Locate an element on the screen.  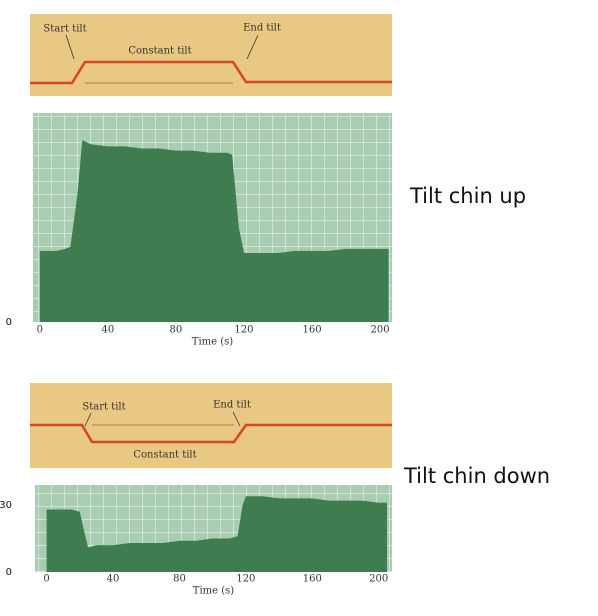
side-label: Tilt chin down is located at coordinates (476, 476).